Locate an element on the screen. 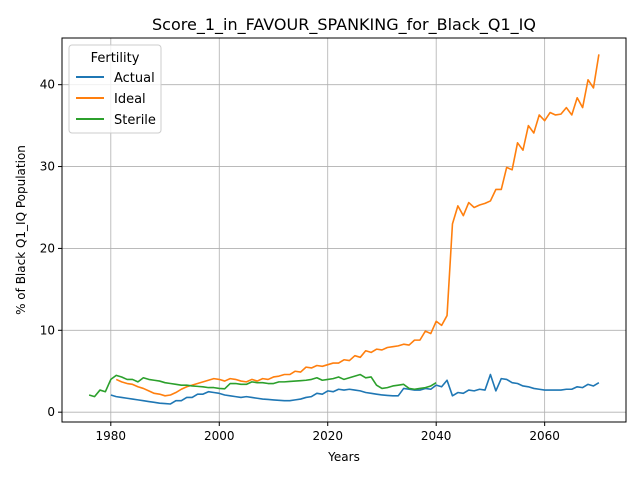  x-tick-label: 2060 is located at coordinates (544, 436).